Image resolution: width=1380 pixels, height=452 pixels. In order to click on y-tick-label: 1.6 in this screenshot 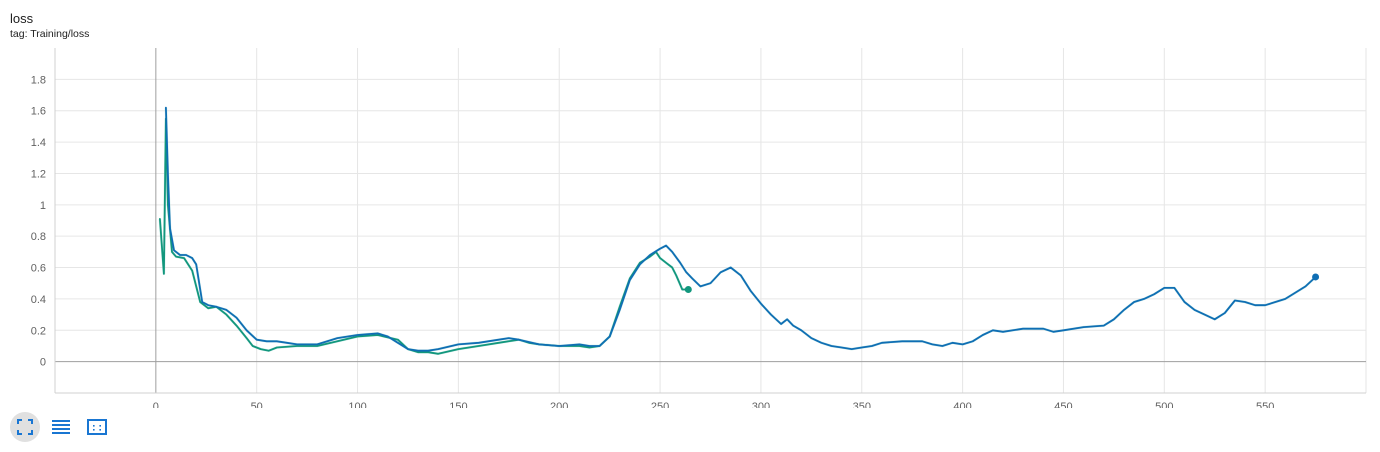, I will do `click(38, 112)`.